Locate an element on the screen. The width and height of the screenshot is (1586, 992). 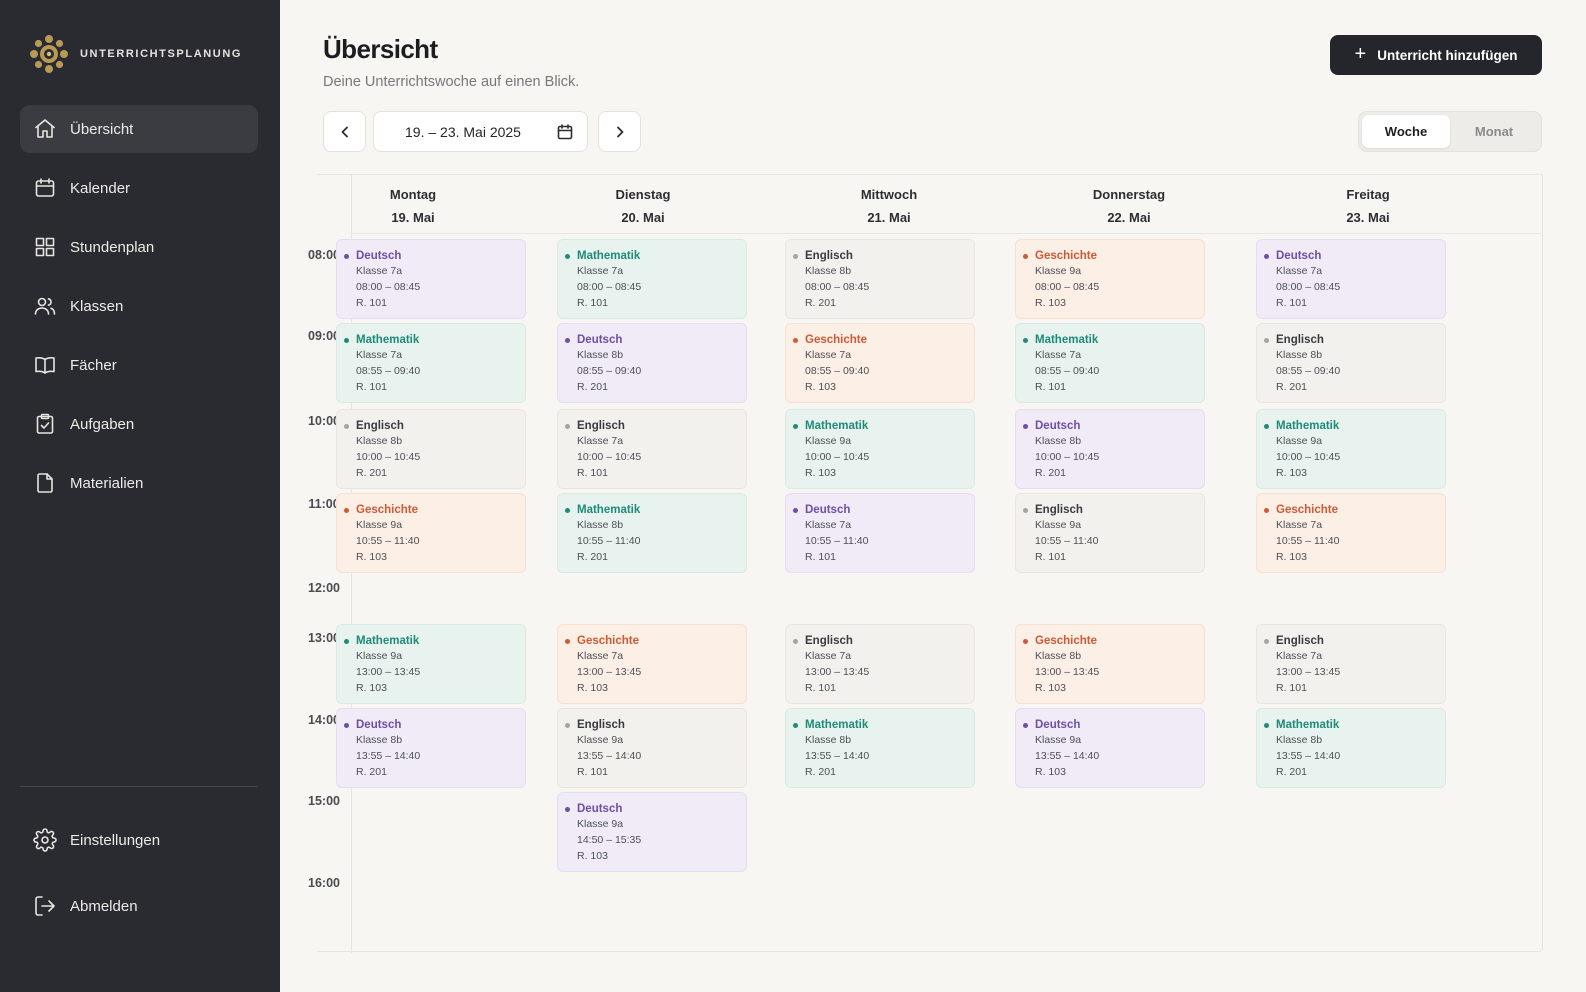
lesson-card: Deutsch Klasse 8b 08:55 – 09:40 R. 201 is located at coordinates (652, 363).